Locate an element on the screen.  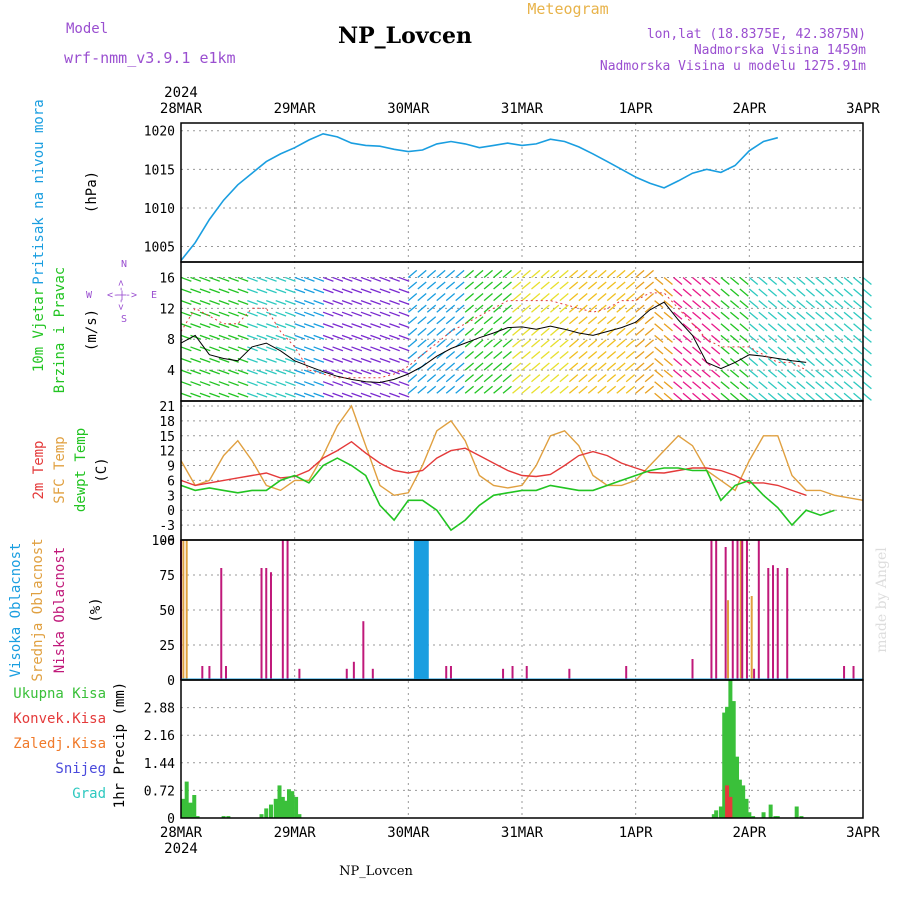
y-tick-label: 16 is located at coordinates (167, 278).